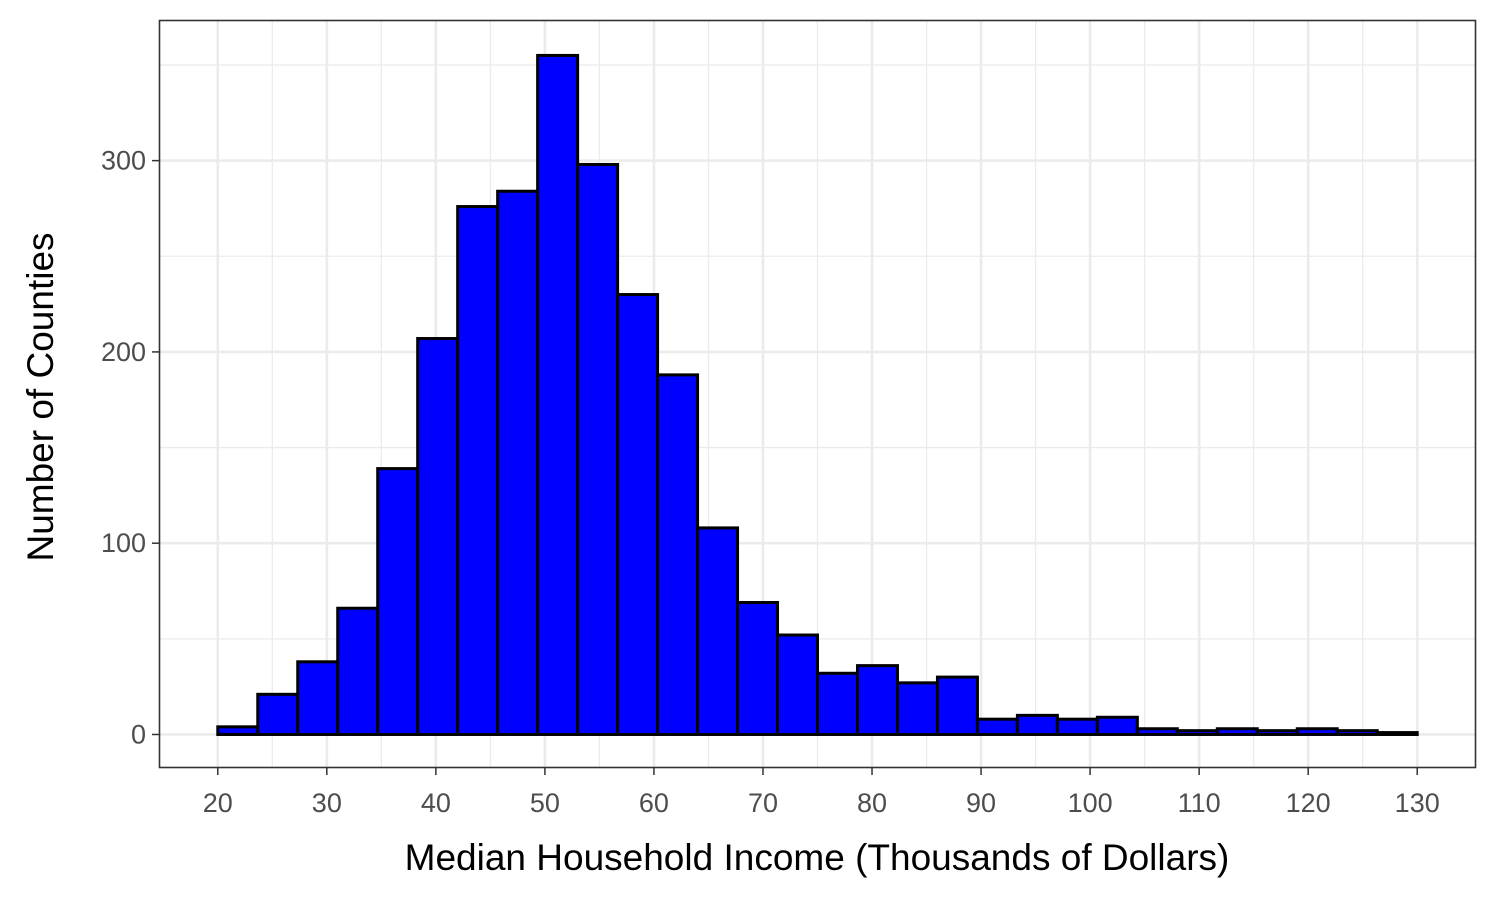  I want to click on y-tick-label: 0, so click(138, 734).